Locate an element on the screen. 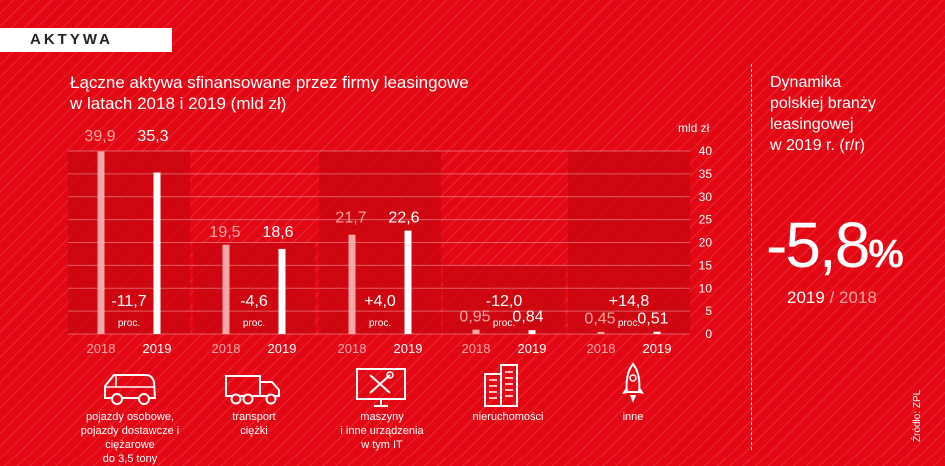 The height and width of the screenshot is (466, 945). change-value: -12,0 is located at coordinates (504, 301).